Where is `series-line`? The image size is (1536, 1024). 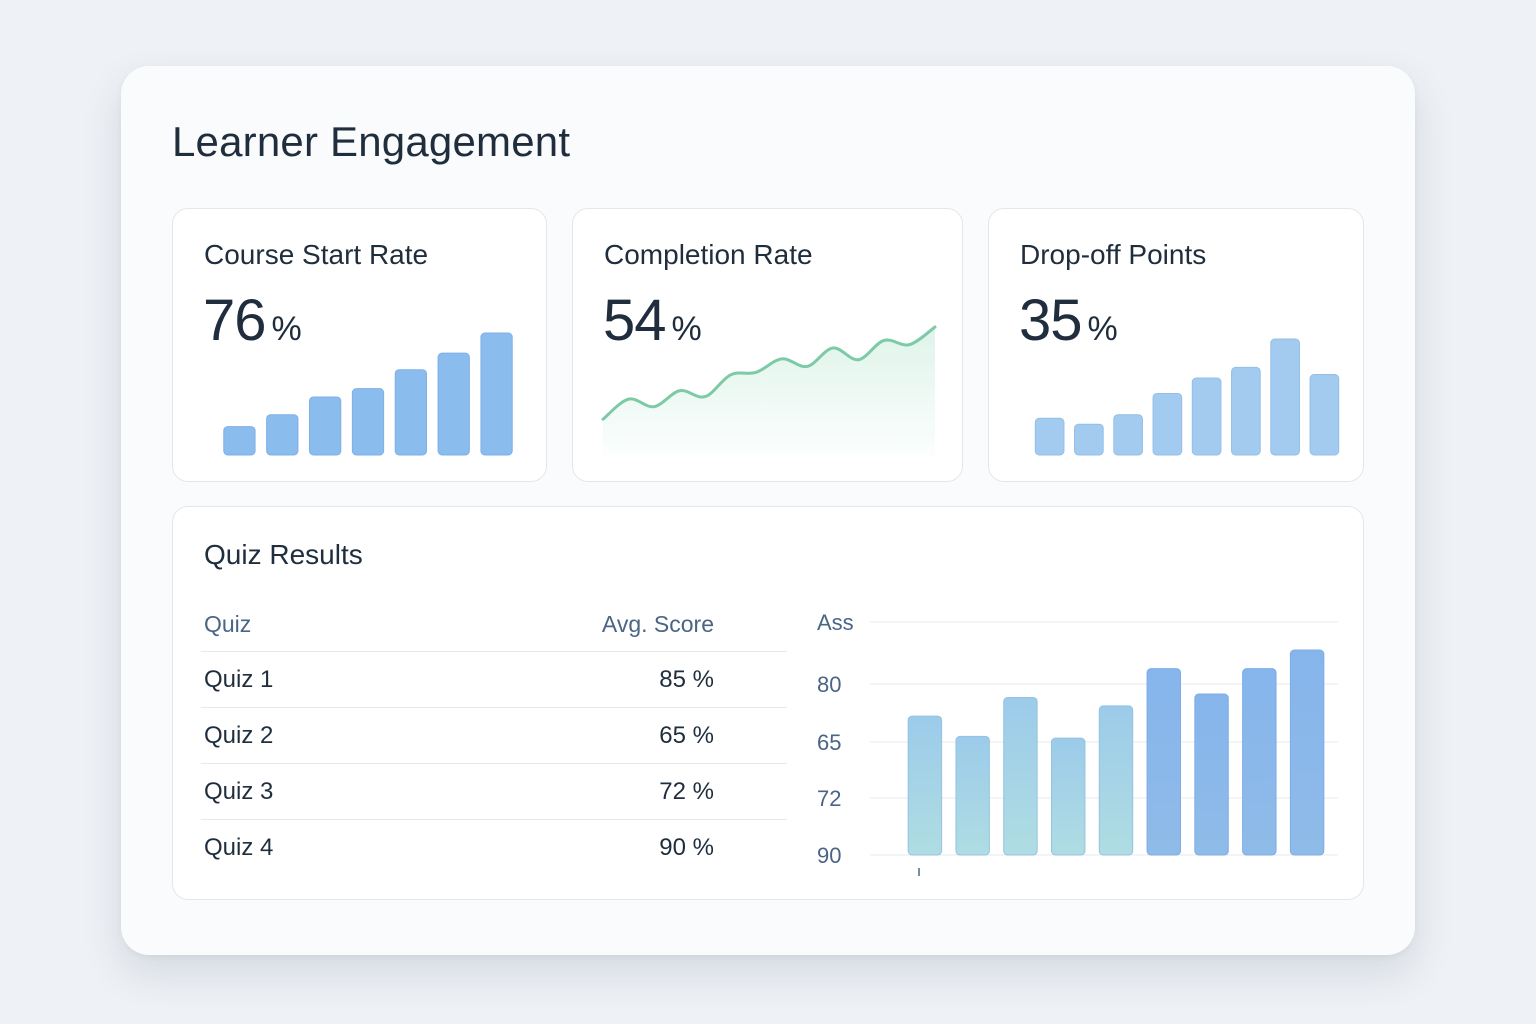 series-line is located at coordinates (769, 373).